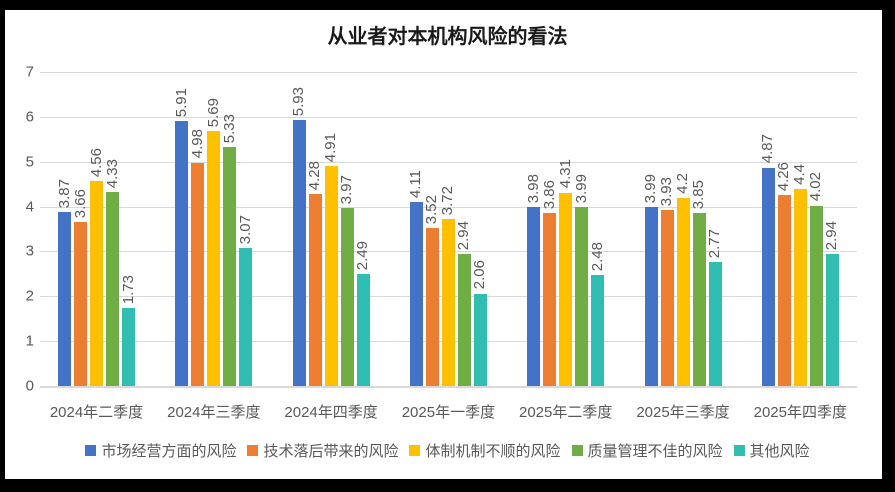 The width and height of the screenshot is (895, 492). Describe the element at coordinates (432, 209) in the screenshot. I see `bar-value-label: 3.52` at that location.